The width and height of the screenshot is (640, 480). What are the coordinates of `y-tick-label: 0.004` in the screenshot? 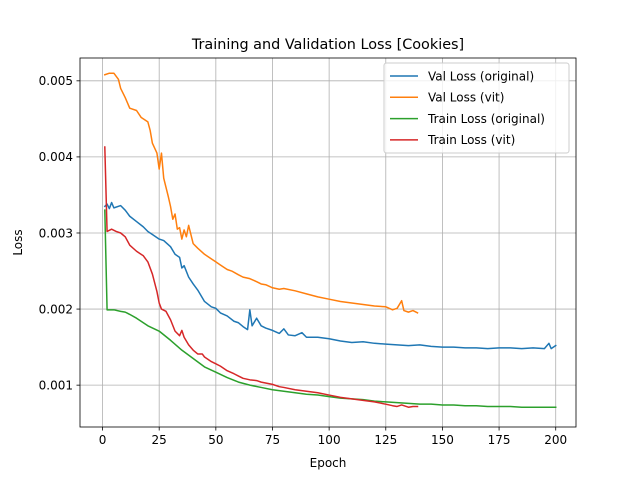 It's located at (56, 157).